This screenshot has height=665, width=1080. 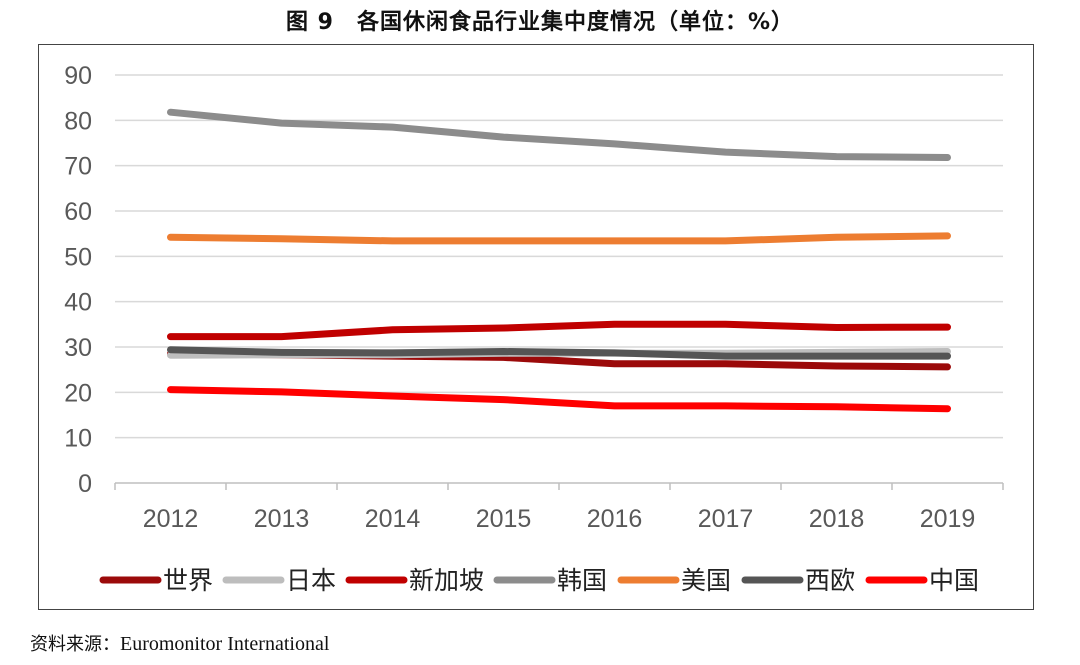 I want to click on y-tick-label: 10, so click(x=78, y=439).